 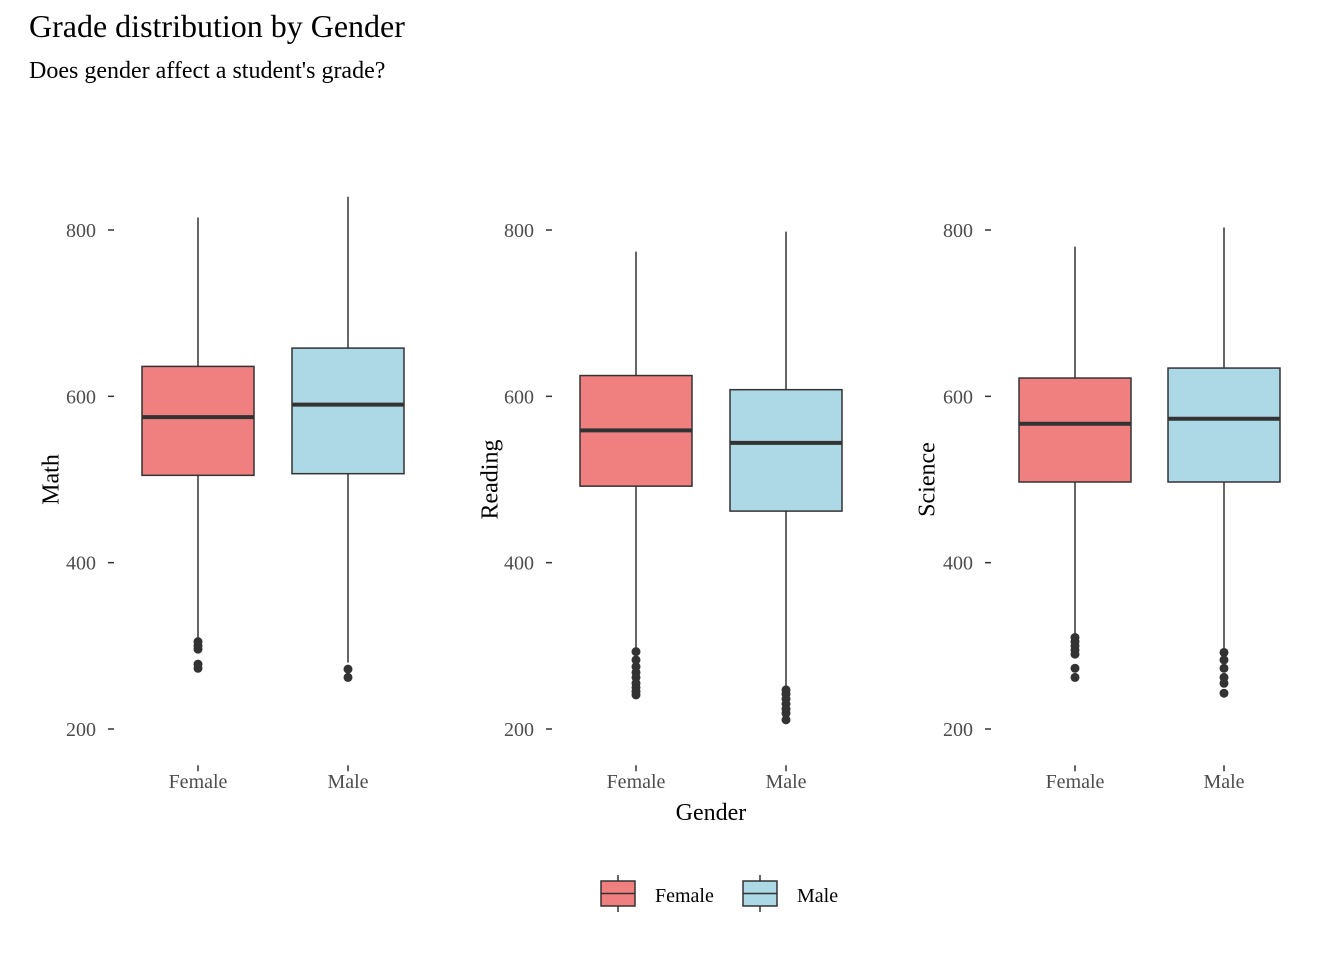 What do you see at coordinates (207, 71) in the screenshot?
I see `chart-subtitle: Does gender affect a student's grade?` at bounding box center [207, 71].